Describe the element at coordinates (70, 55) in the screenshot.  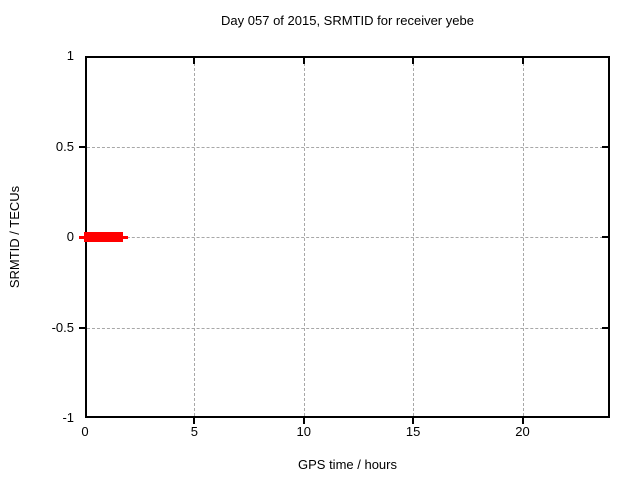
I see `y-tick-label: 1` at that location.